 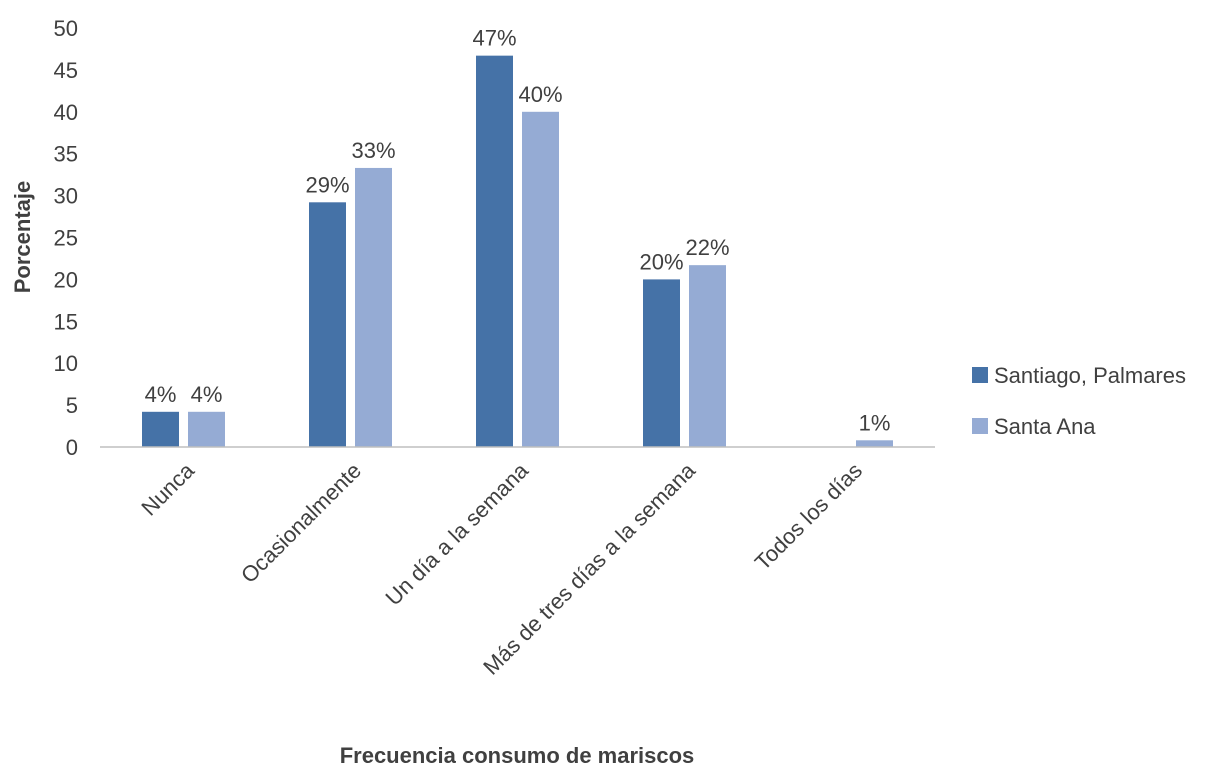 What do you see at coordinates (875, 422) in the screenshot?
I see `data-label: 1%` at bounding box center [875, 422].